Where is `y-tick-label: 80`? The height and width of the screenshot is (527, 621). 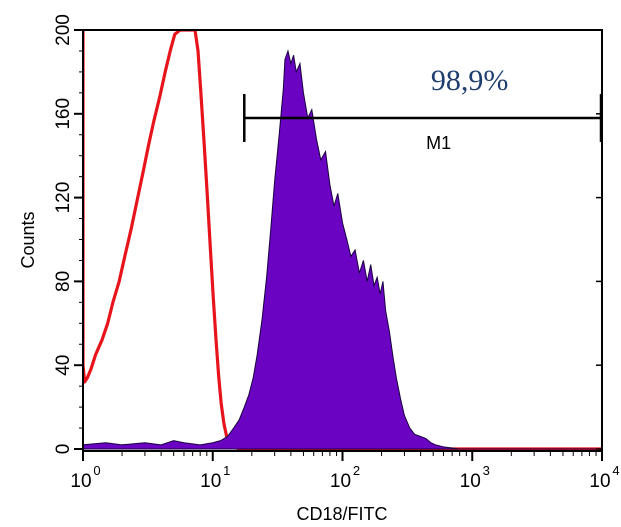
y-tick-label: 80 is located at coordinates (63, 281).